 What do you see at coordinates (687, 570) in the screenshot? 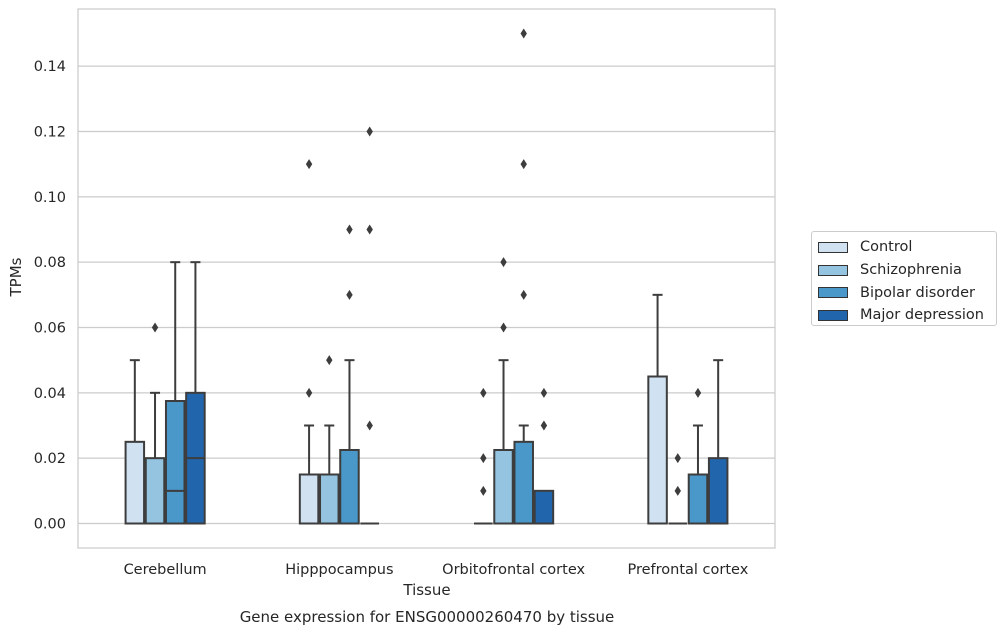
I see `x-tick-label: Prefrontal cortex` at bounding box center [687, 570].